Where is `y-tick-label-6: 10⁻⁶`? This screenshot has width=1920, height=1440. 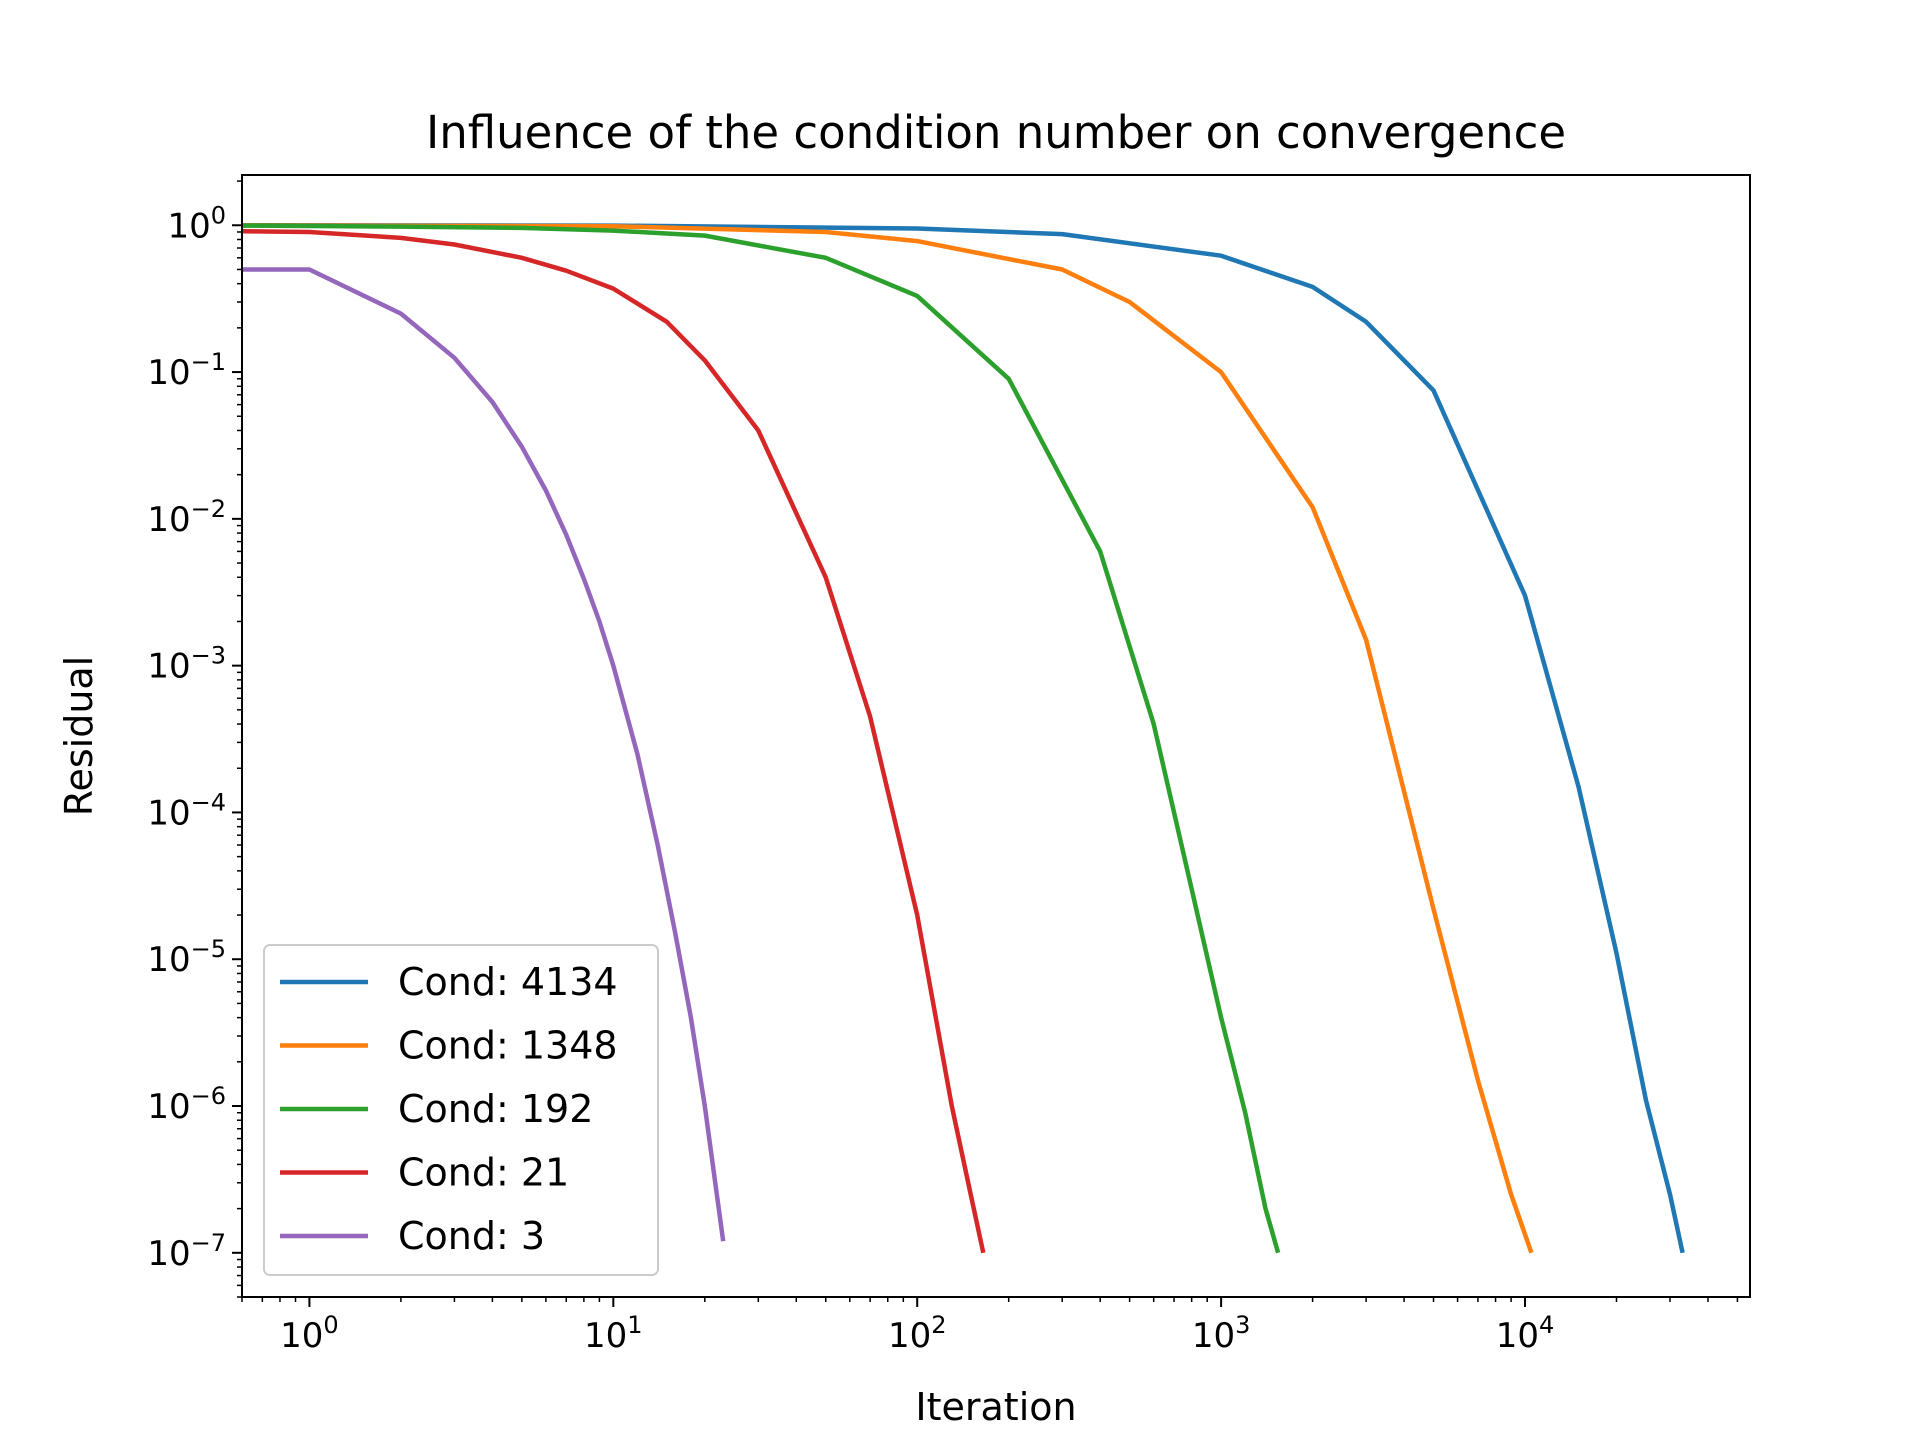 y-tick-label-6: 10⁻⁶ is located at coordinates (186, 1104).